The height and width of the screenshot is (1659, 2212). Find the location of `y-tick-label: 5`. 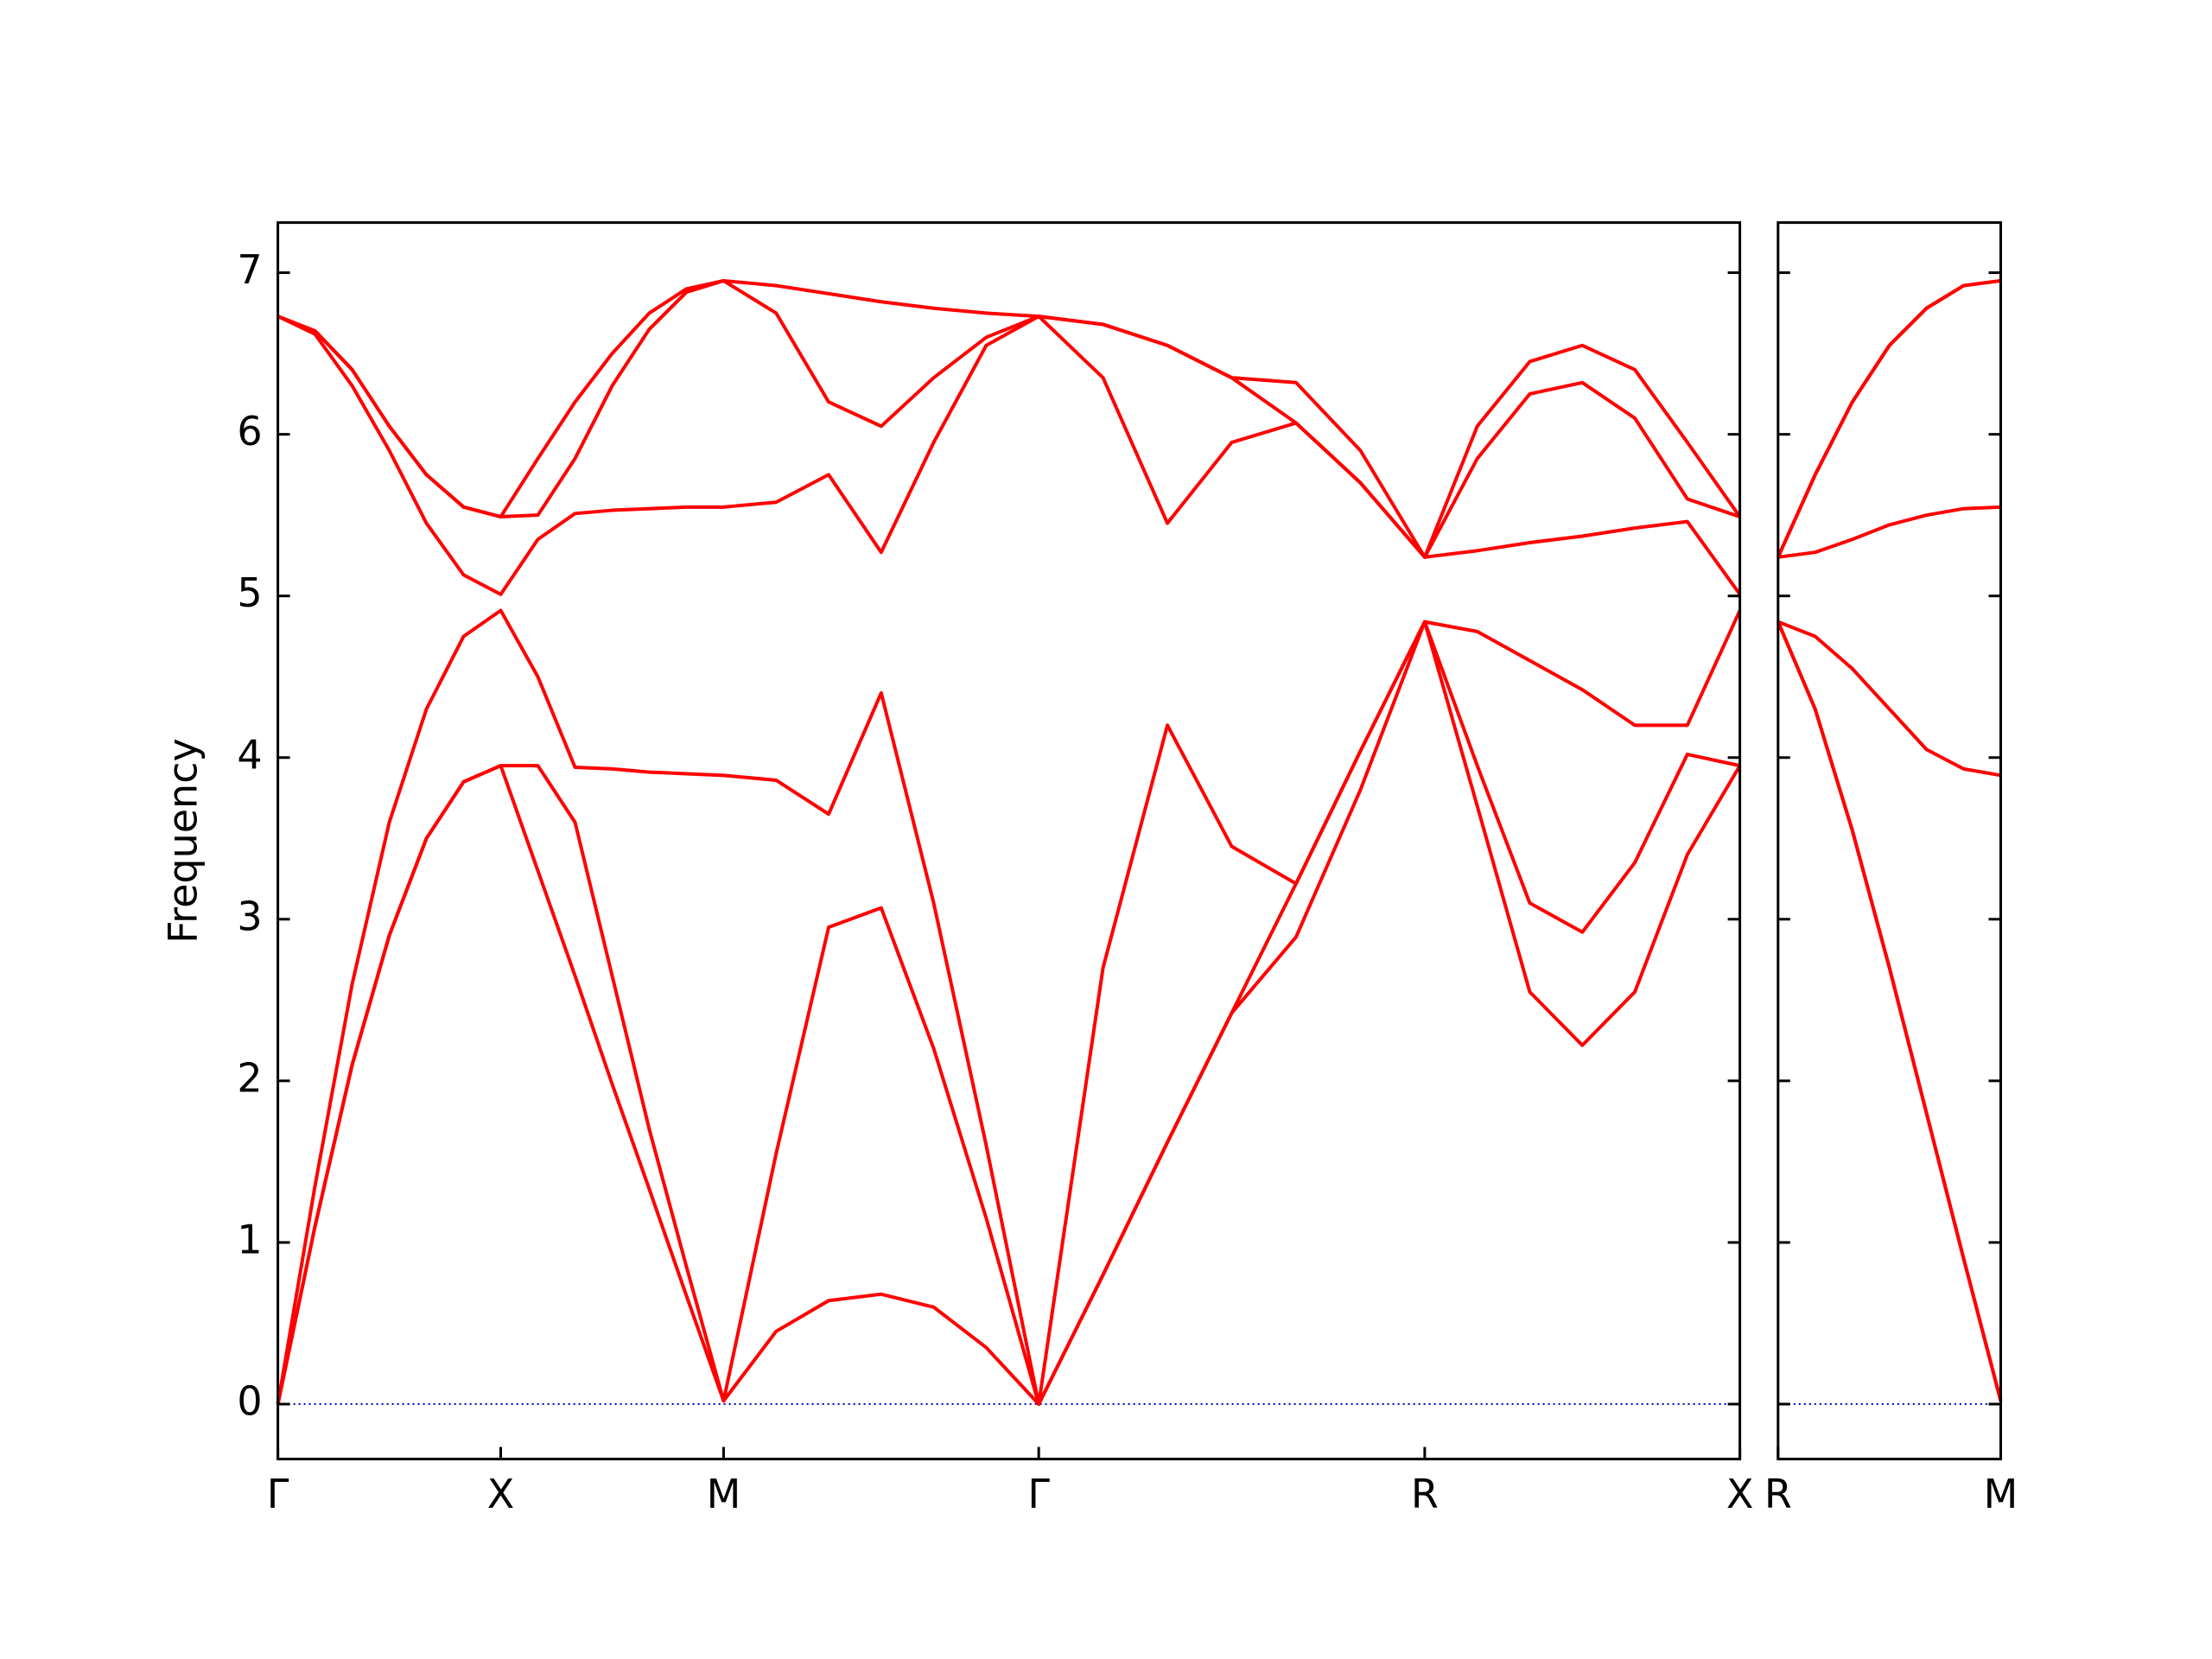

y-tick-label: 5 is located at coordinates (249, 592).